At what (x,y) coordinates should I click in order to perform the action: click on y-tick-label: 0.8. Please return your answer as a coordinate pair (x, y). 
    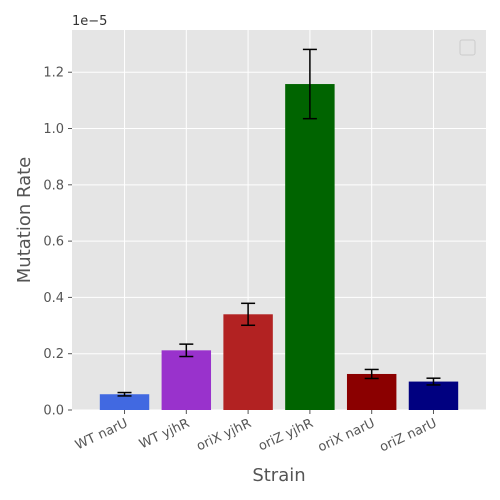
    Looking at the image, I should click on (53, 185).